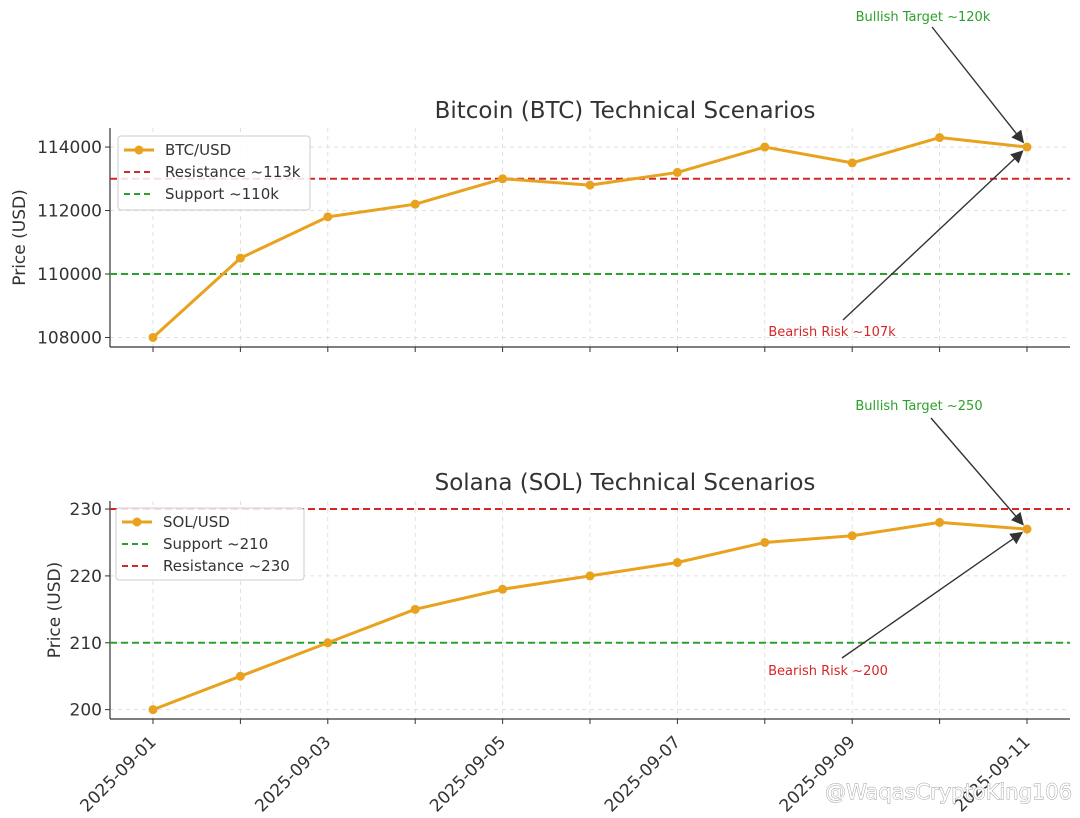 This screenshot has width=1080, height=818. I want to click on legend-label: Support ~110k, so click(222, 194).